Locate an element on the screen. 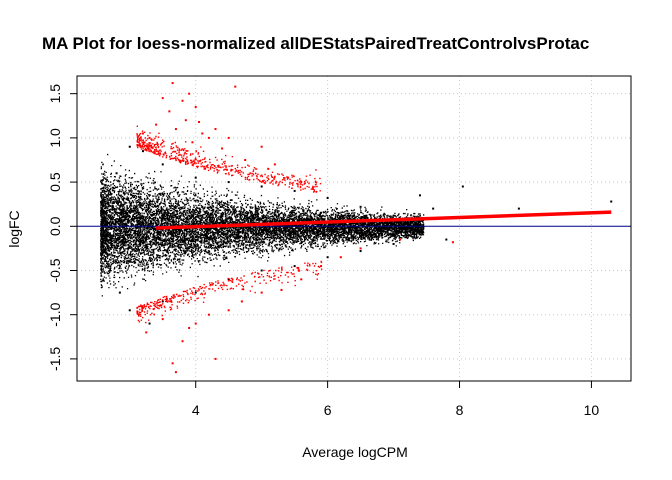 This screenshot has height=480, width=672. y-axis-label: logFC is located at coordinates (14, 228).